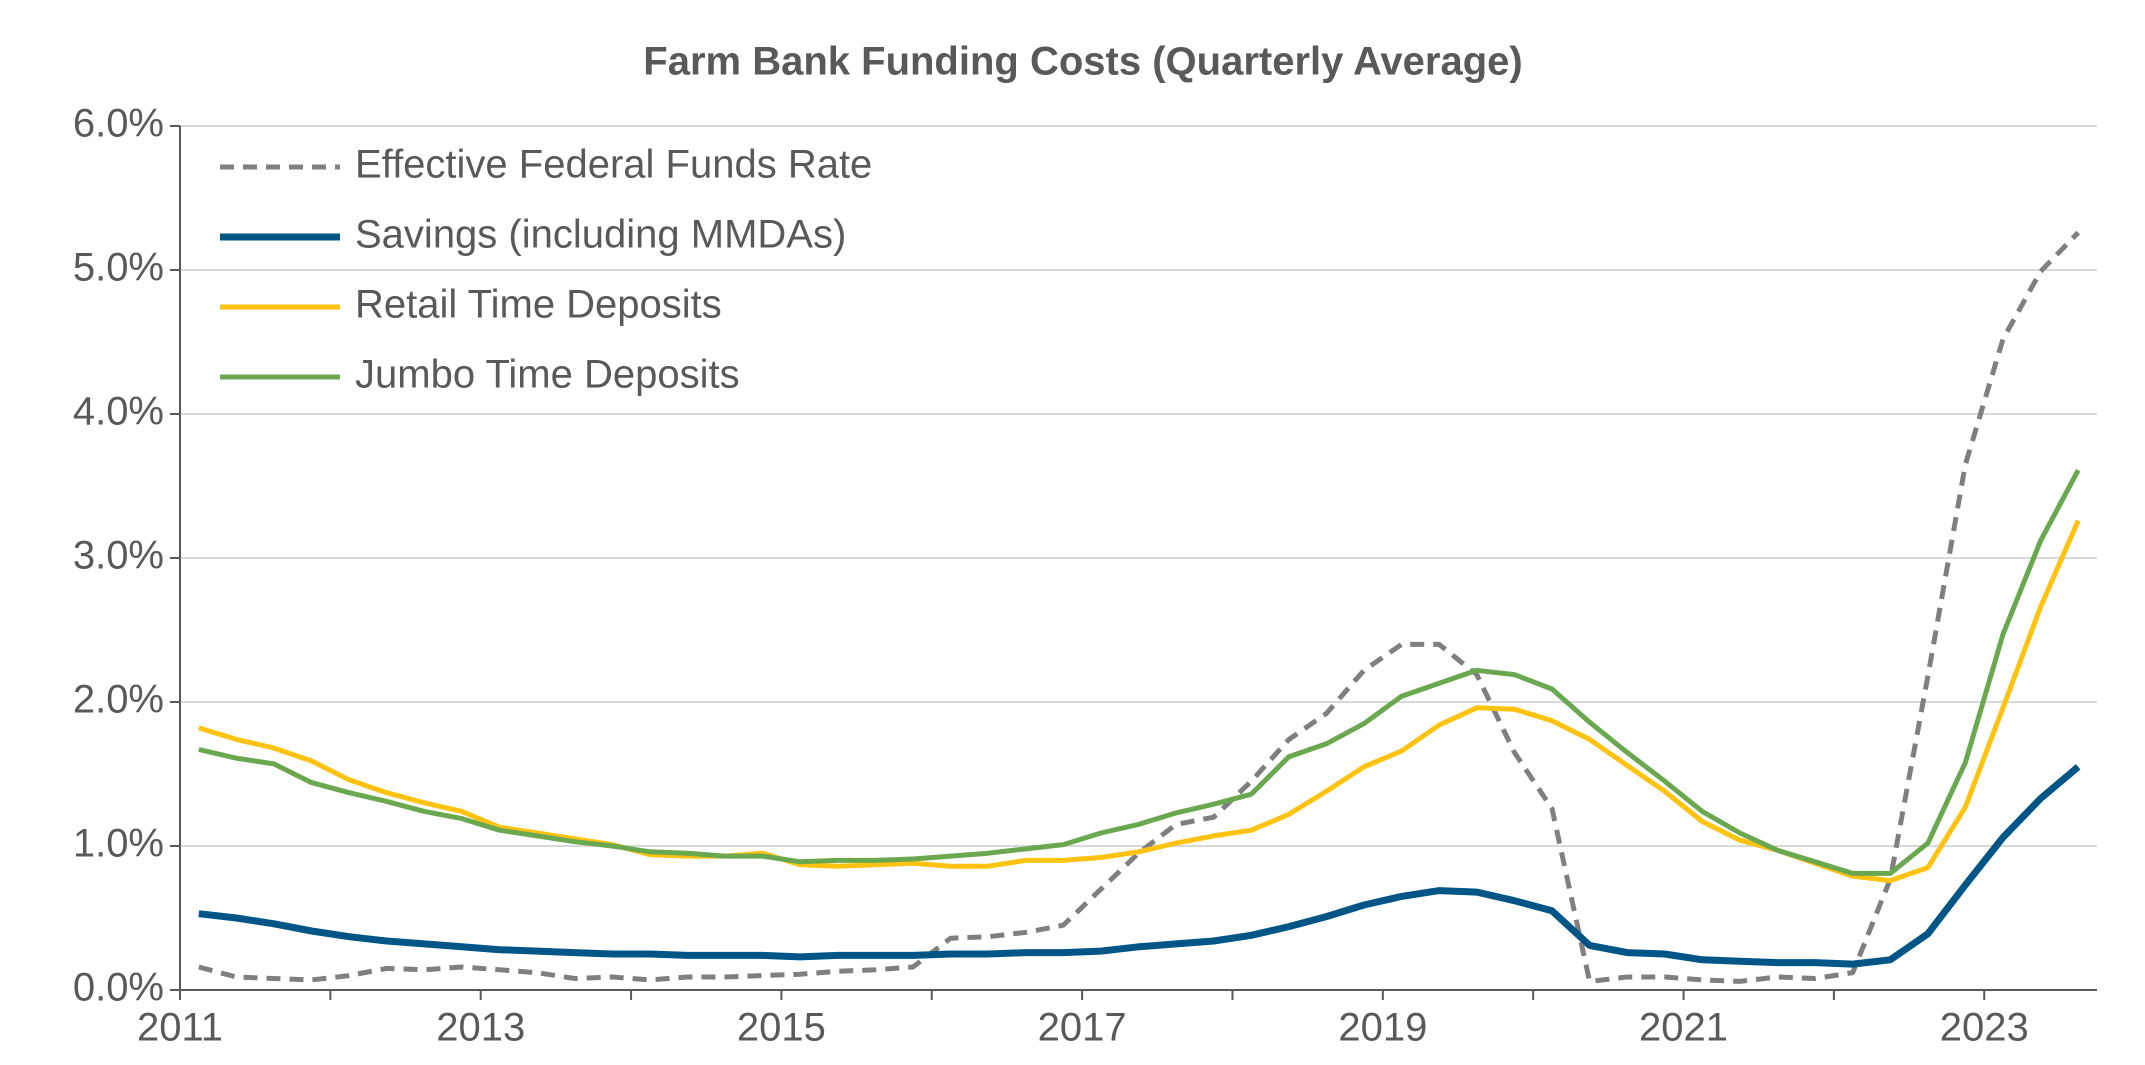  What do you see at coordinates (1683, 1028) in the screenshot?
I see `x-tick-label: 2021` at bounding box center [1683, 1028].